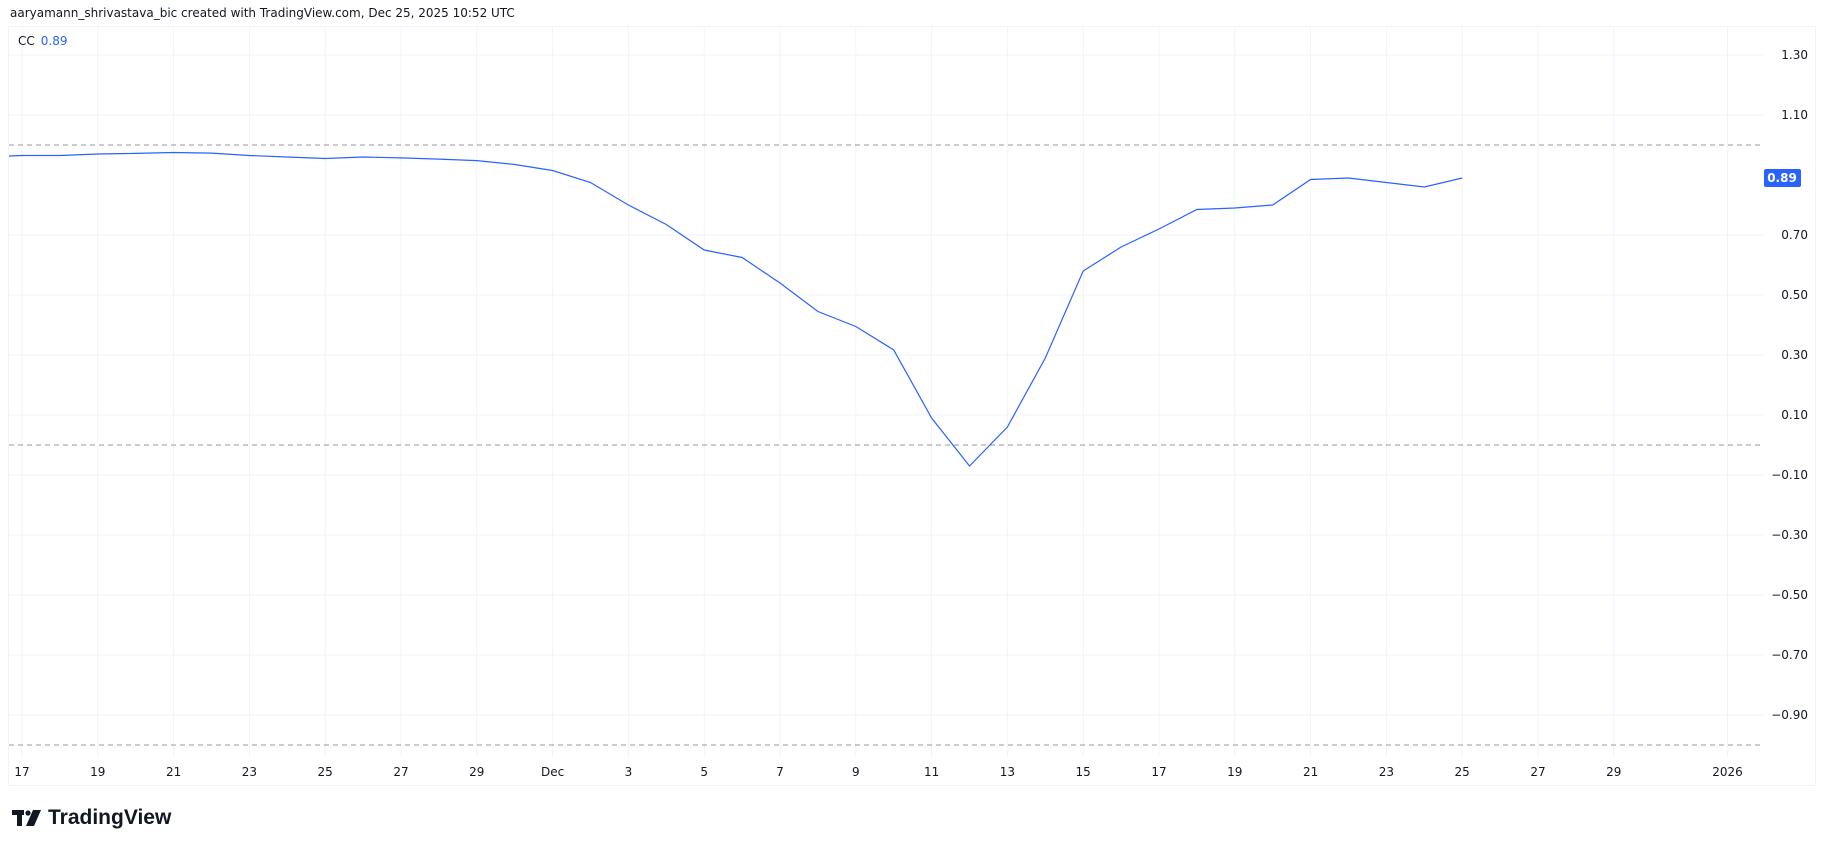  What do you see at coordinates (552, 772) in the screenshot?
I see `x-tick-label: Dec` at bounding box center [552, 772].